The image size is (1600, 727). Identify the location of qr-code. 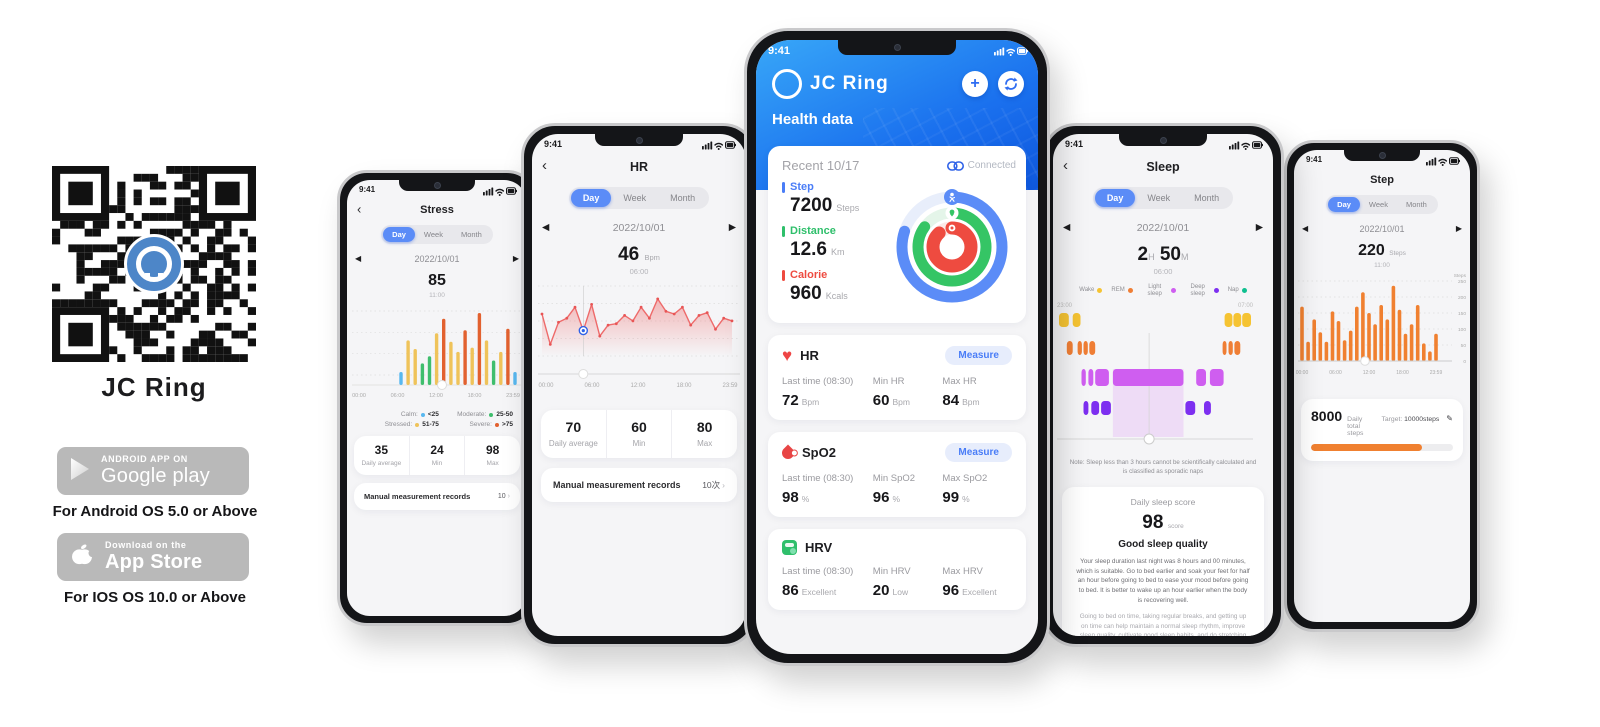
(154, 264).